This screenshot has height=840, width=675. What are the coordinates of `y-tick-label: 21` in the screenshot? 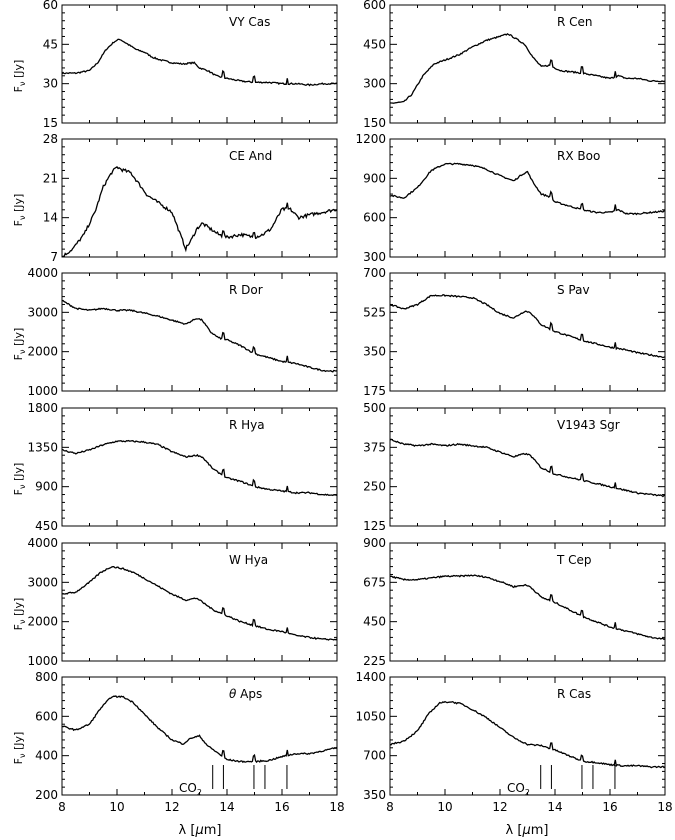 It's located at (50, 178).